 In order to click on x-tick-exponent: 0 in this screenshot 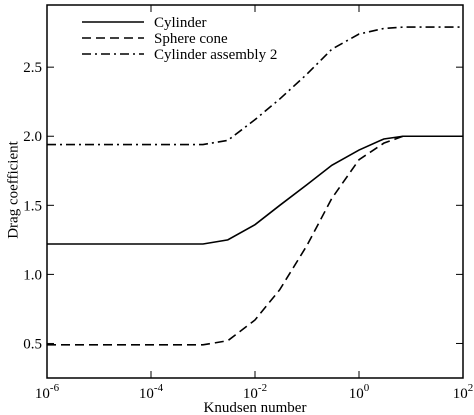, I will do `click(367, 388)`.